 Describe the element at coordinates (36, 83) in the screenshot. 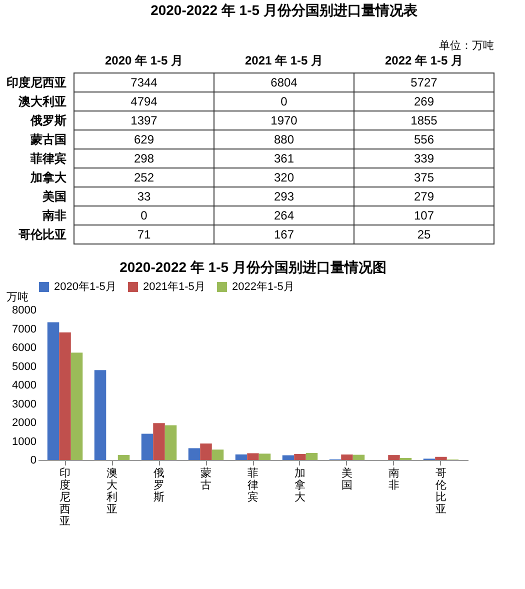

I see `y-tick-label: 印度尼西亚` at that location.